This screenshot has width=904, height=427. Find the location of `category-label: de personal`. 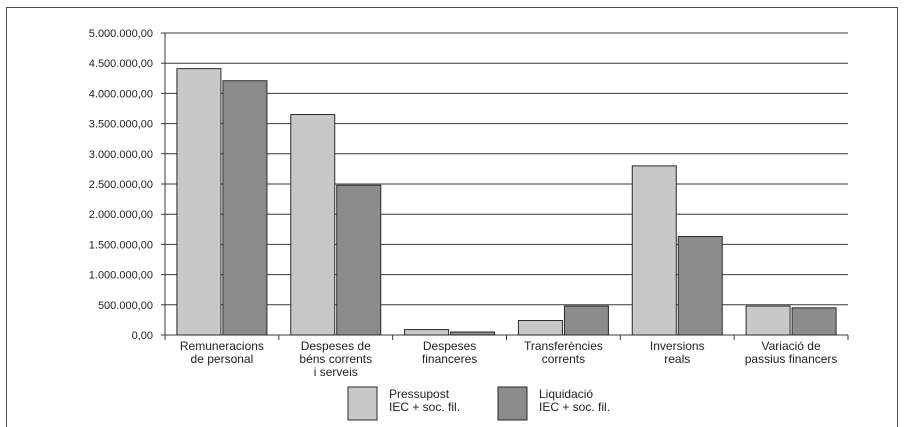

category-label: de personal is located at coordinates (222, 359).